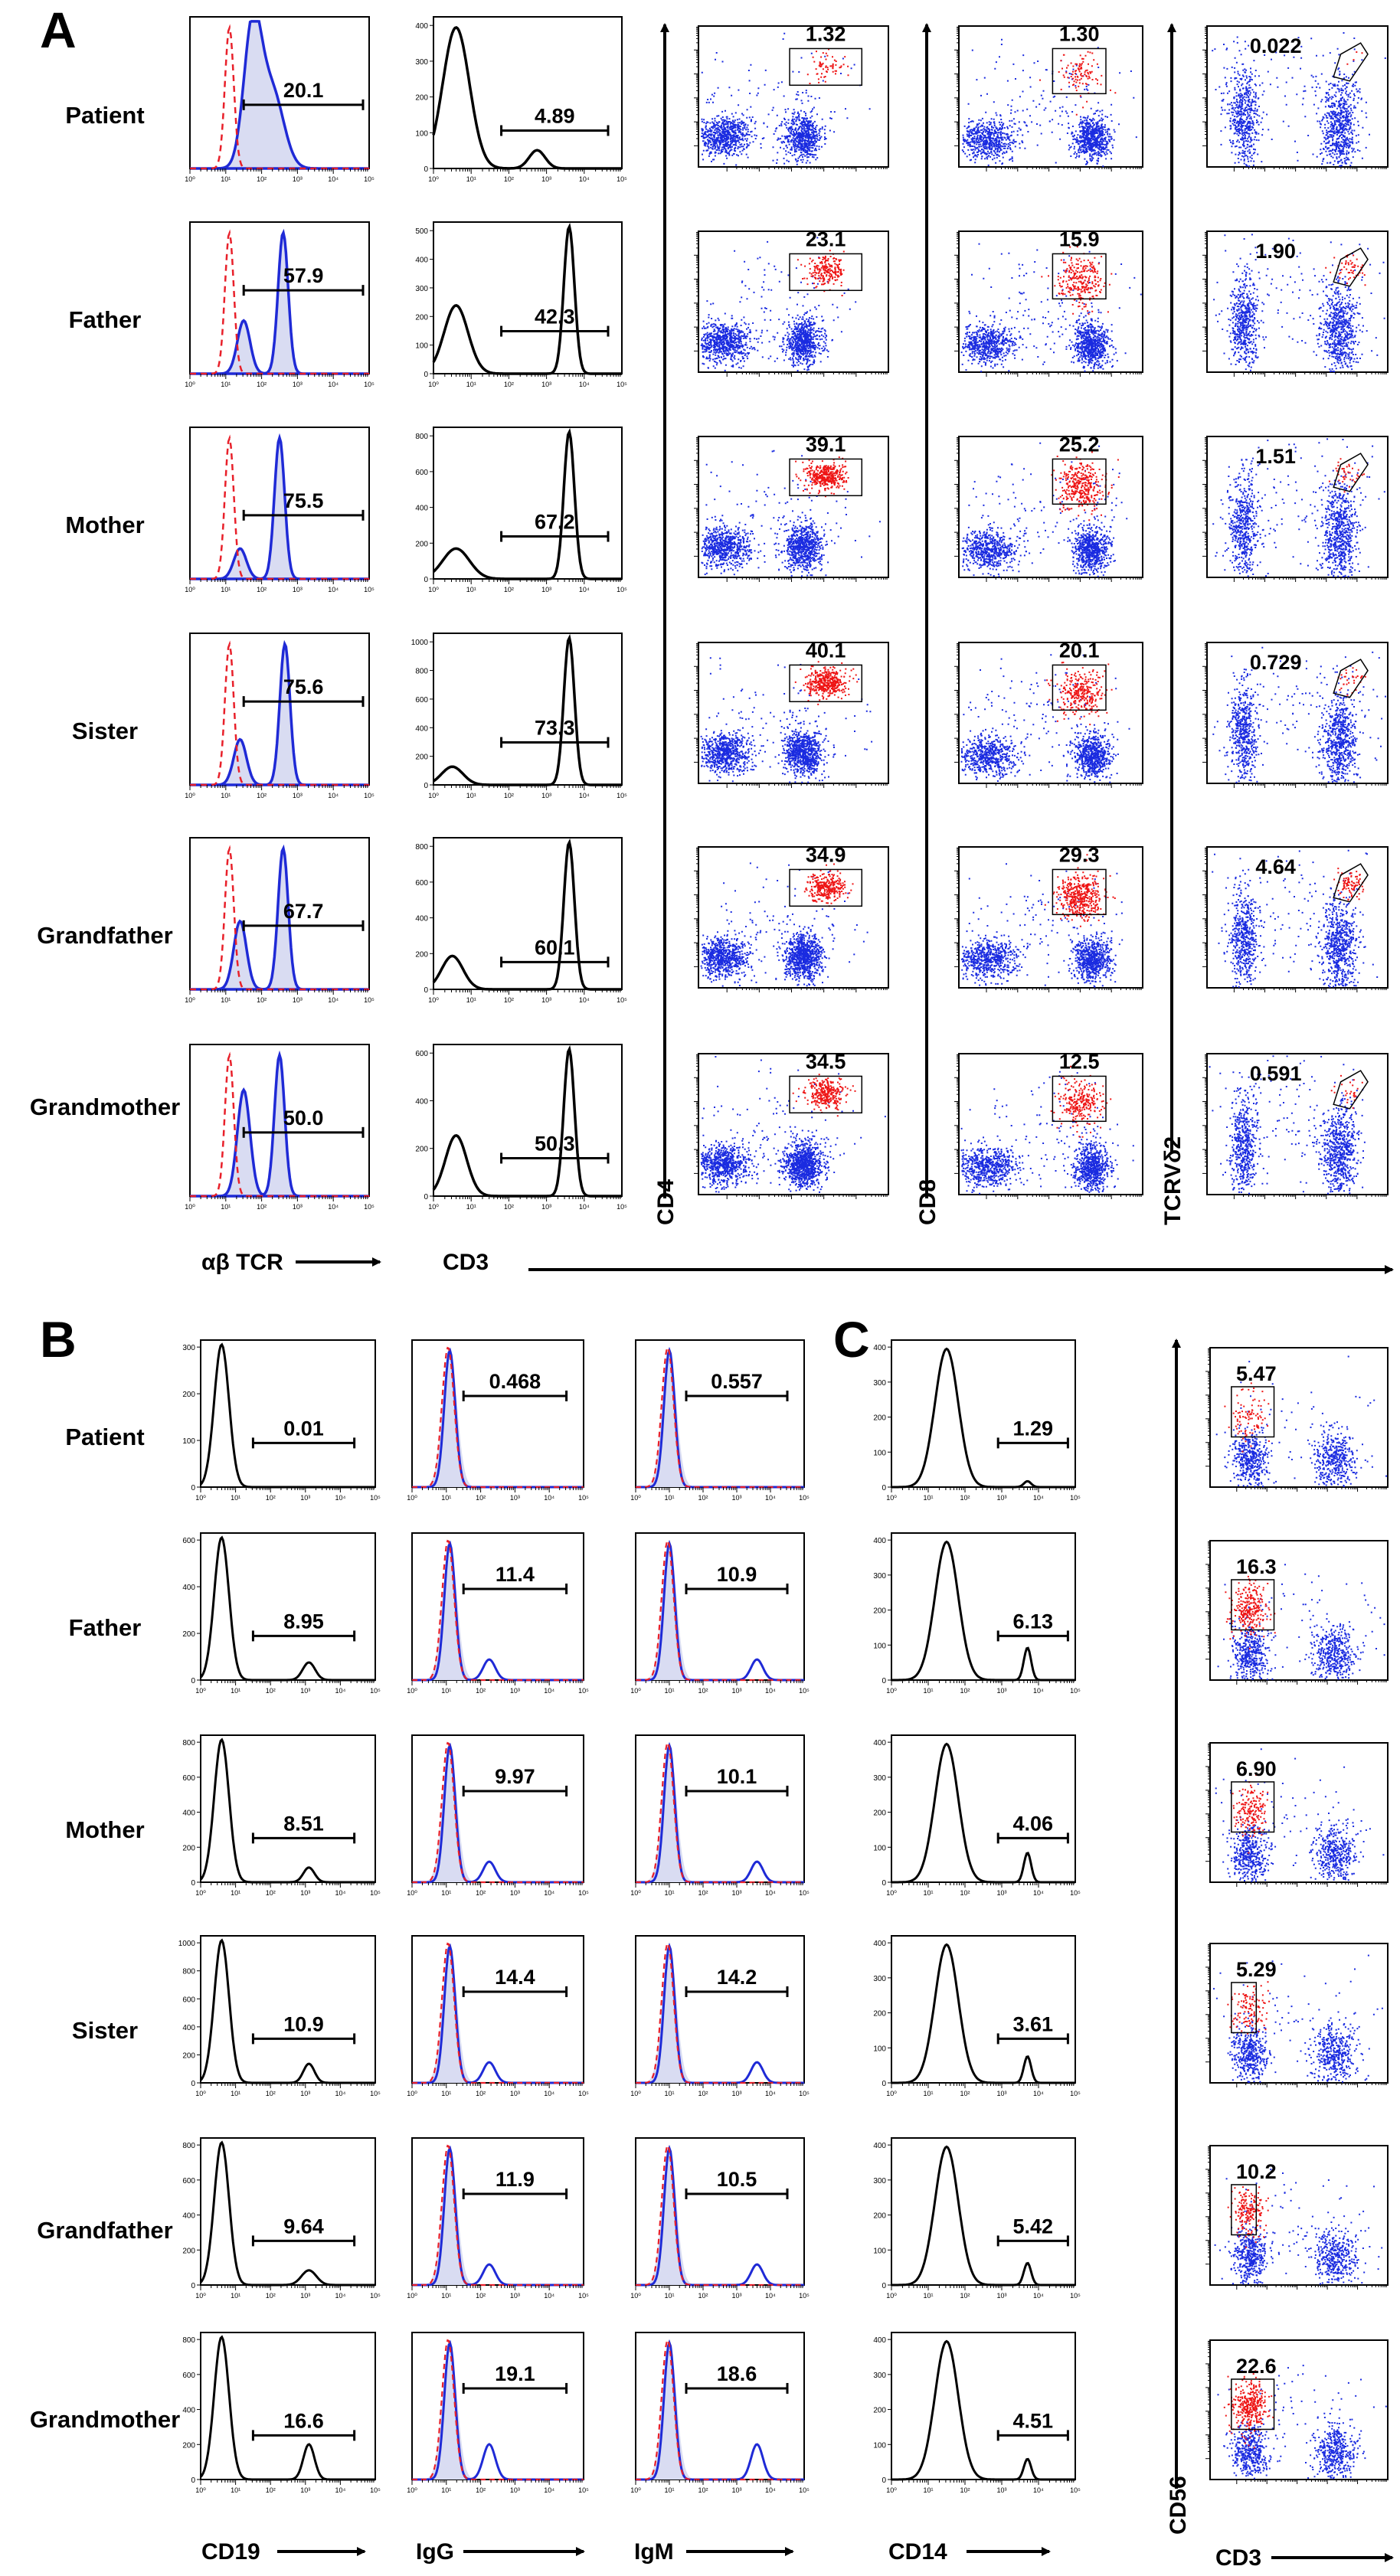 This screenshot has width=1400, height=2576. Describe the element at coordinates (421, 26) in the screenshot. I see `y-tick-label: 400` at that location.